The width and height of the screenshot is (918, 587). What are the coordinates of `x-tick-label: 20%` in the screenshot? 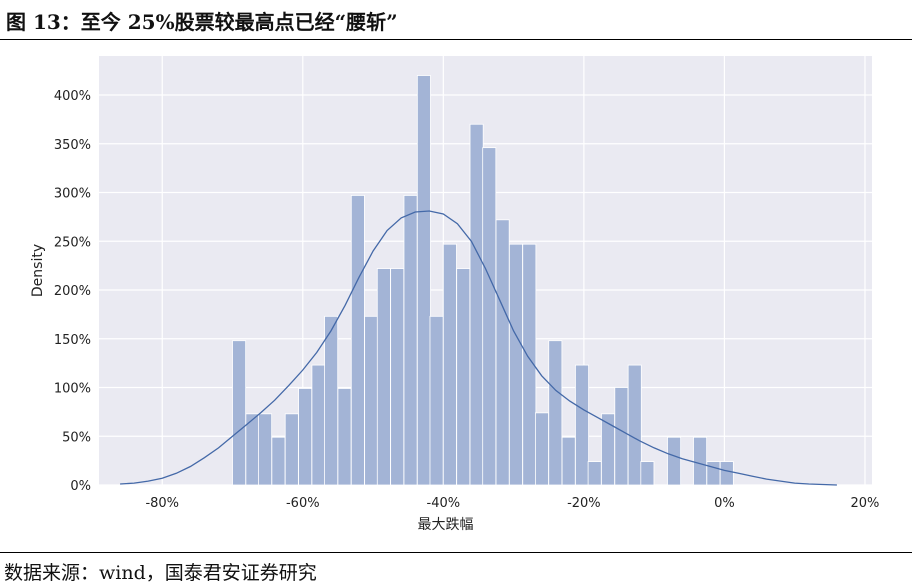 It's located at (865, 503).